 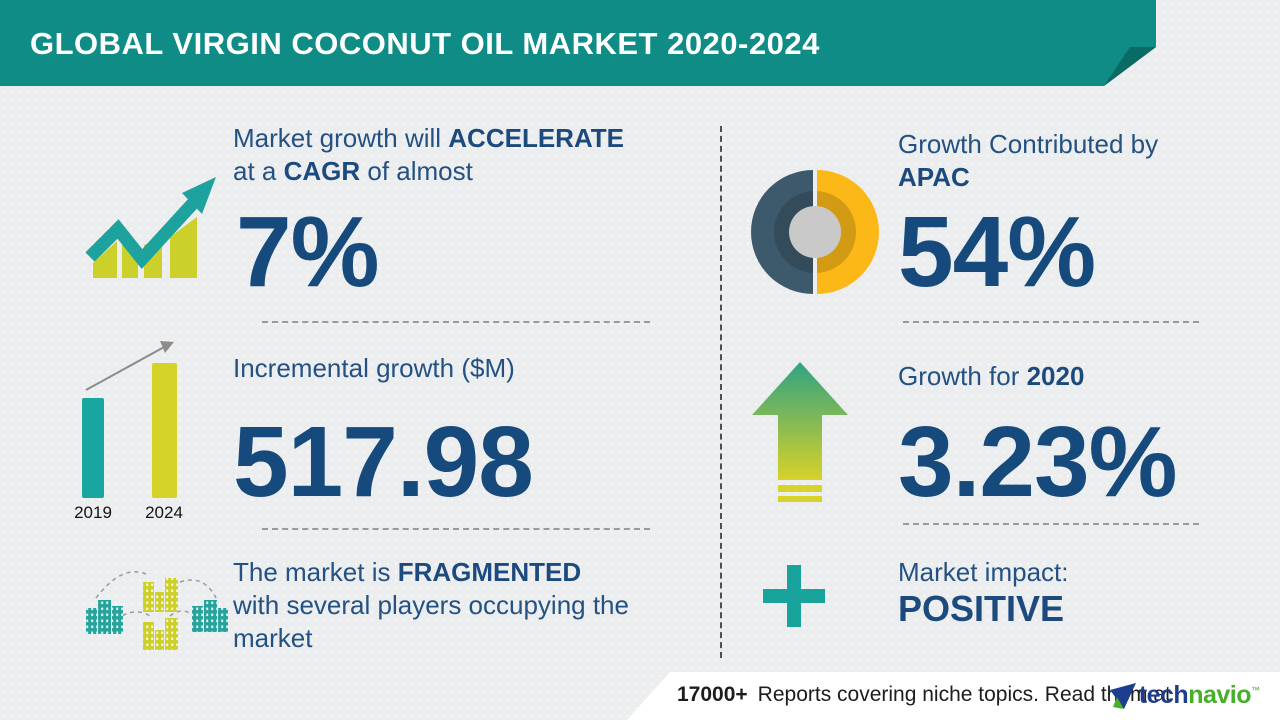 I want to click on structure-line2: with several players occupying the, so click(x=431, y=605).